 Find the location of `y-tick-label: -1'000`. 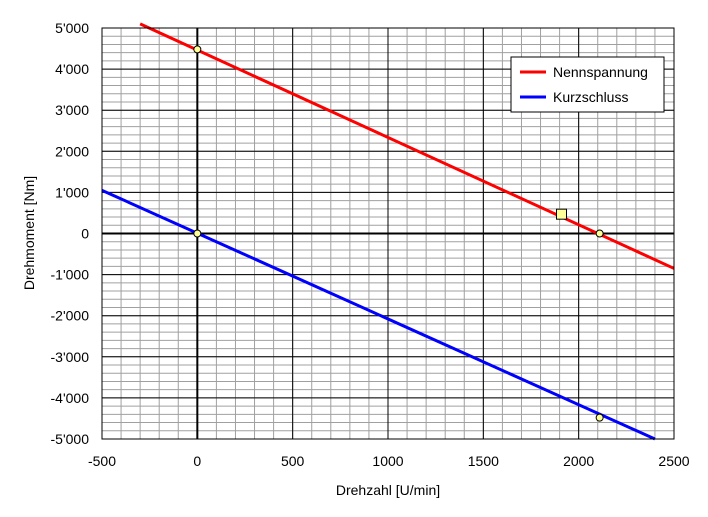

y-tick-label: -1'000 is located at coordinates (70, 275).